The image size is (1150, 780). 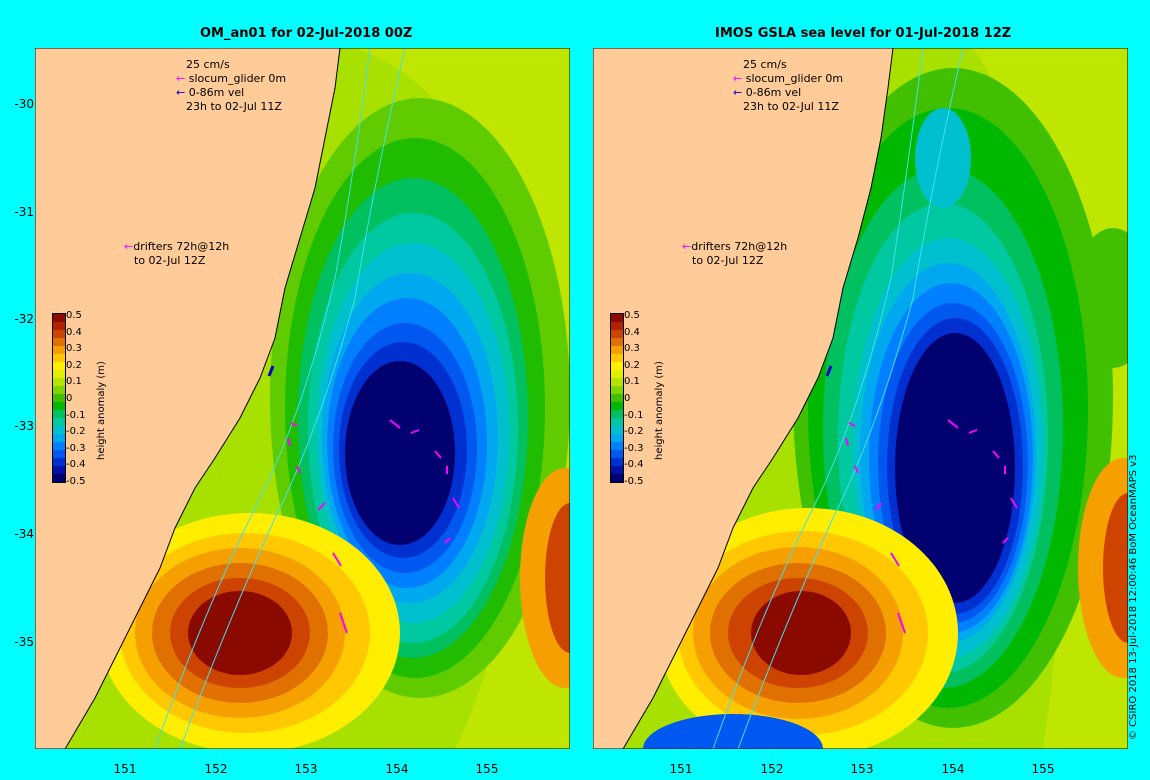 I want to click on drifter-arrows, so click(x=373, y=526).